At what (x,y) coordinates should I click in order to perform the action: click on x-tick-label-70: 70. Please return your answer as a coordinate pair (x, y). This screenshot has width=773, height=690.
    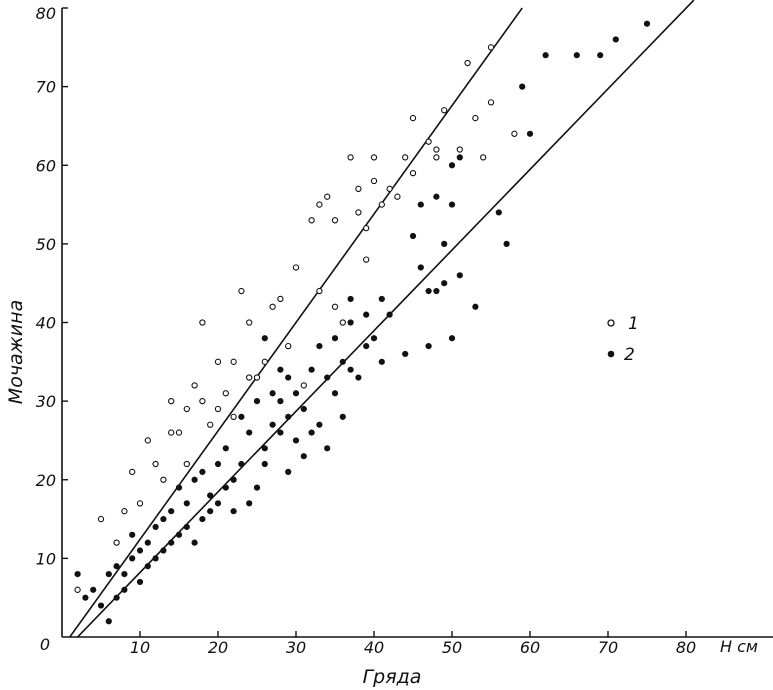
    Looking at the image, I should click on (608, 647).